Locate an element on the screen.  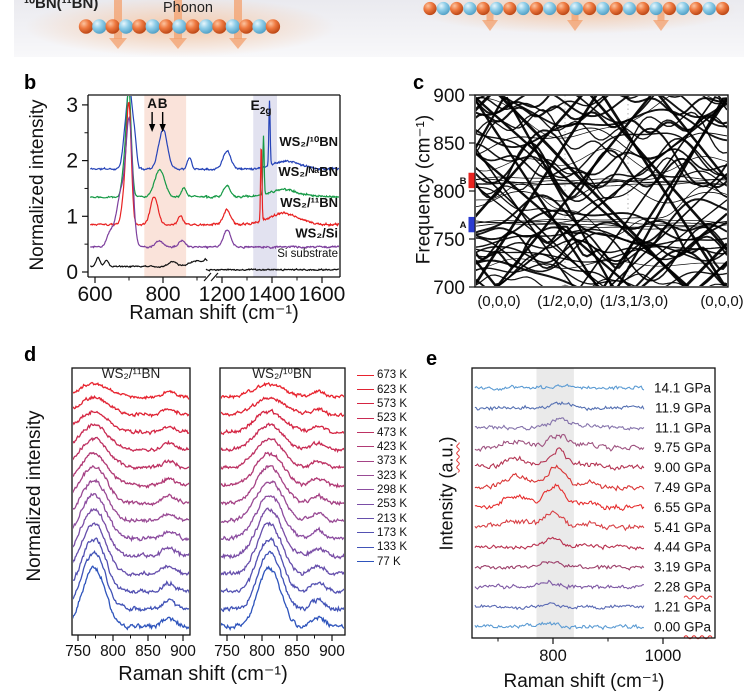
legend-label: 133 K is located at coordinates (392, 547).